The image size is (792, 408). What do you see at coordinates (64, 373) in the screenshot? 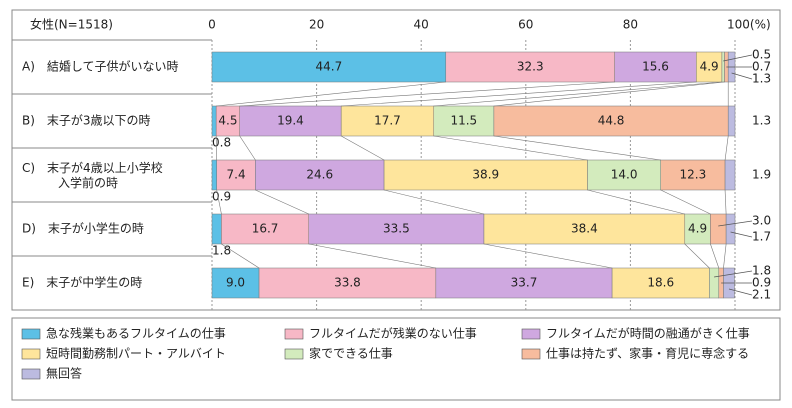
I see `legend-label: 無回答` at bounding box center [64, 373].